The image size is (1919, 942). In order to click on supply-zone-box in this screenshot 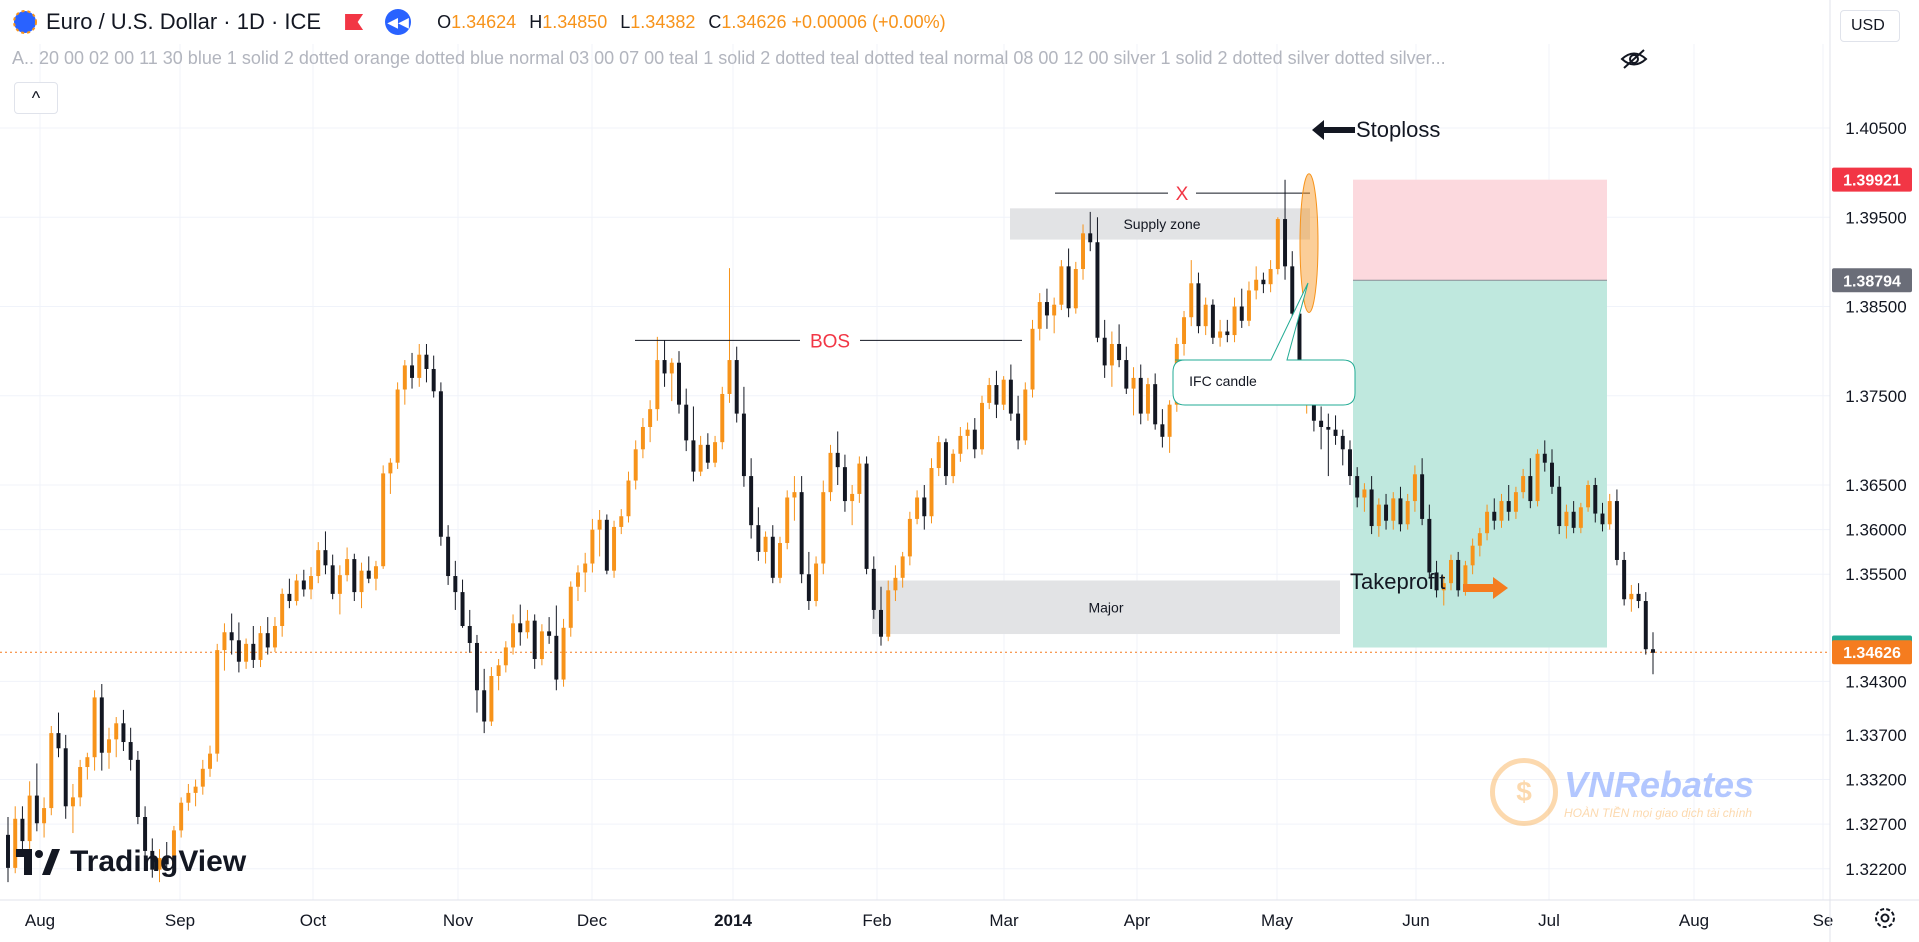, I will do `click(1160, 224)`.